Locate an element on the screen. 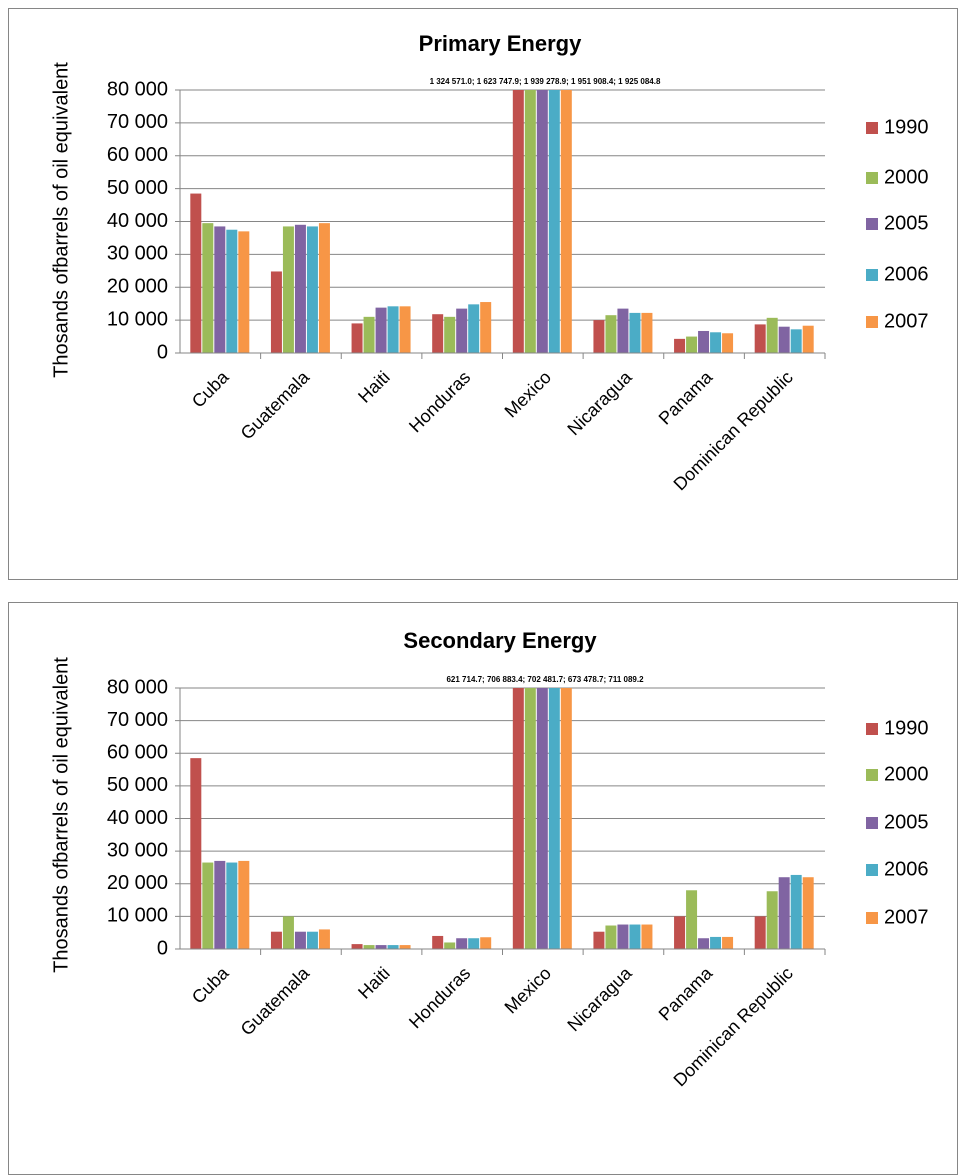 The height and width of the screenshot is (1175, 959). y-tick-label: 20 000 is located at coordinates (137, 287).